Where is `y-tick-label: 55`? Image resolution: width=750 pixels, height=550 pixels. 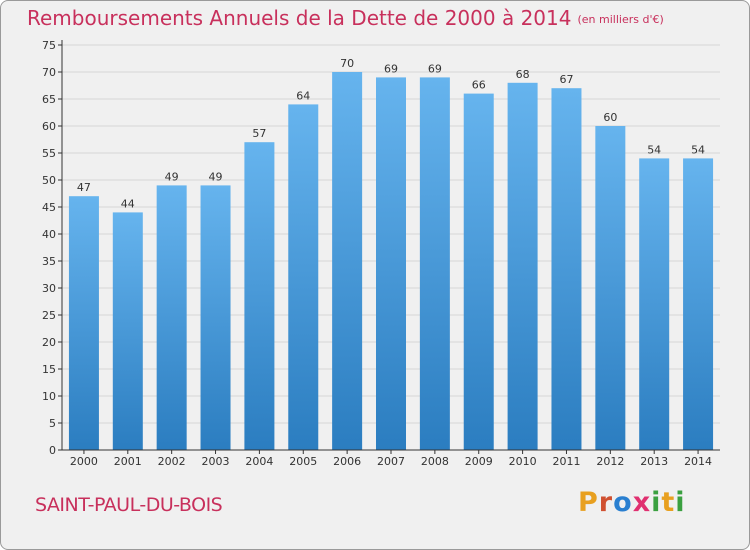 y-tick-label: 55 is located at coordinates (49, 153).